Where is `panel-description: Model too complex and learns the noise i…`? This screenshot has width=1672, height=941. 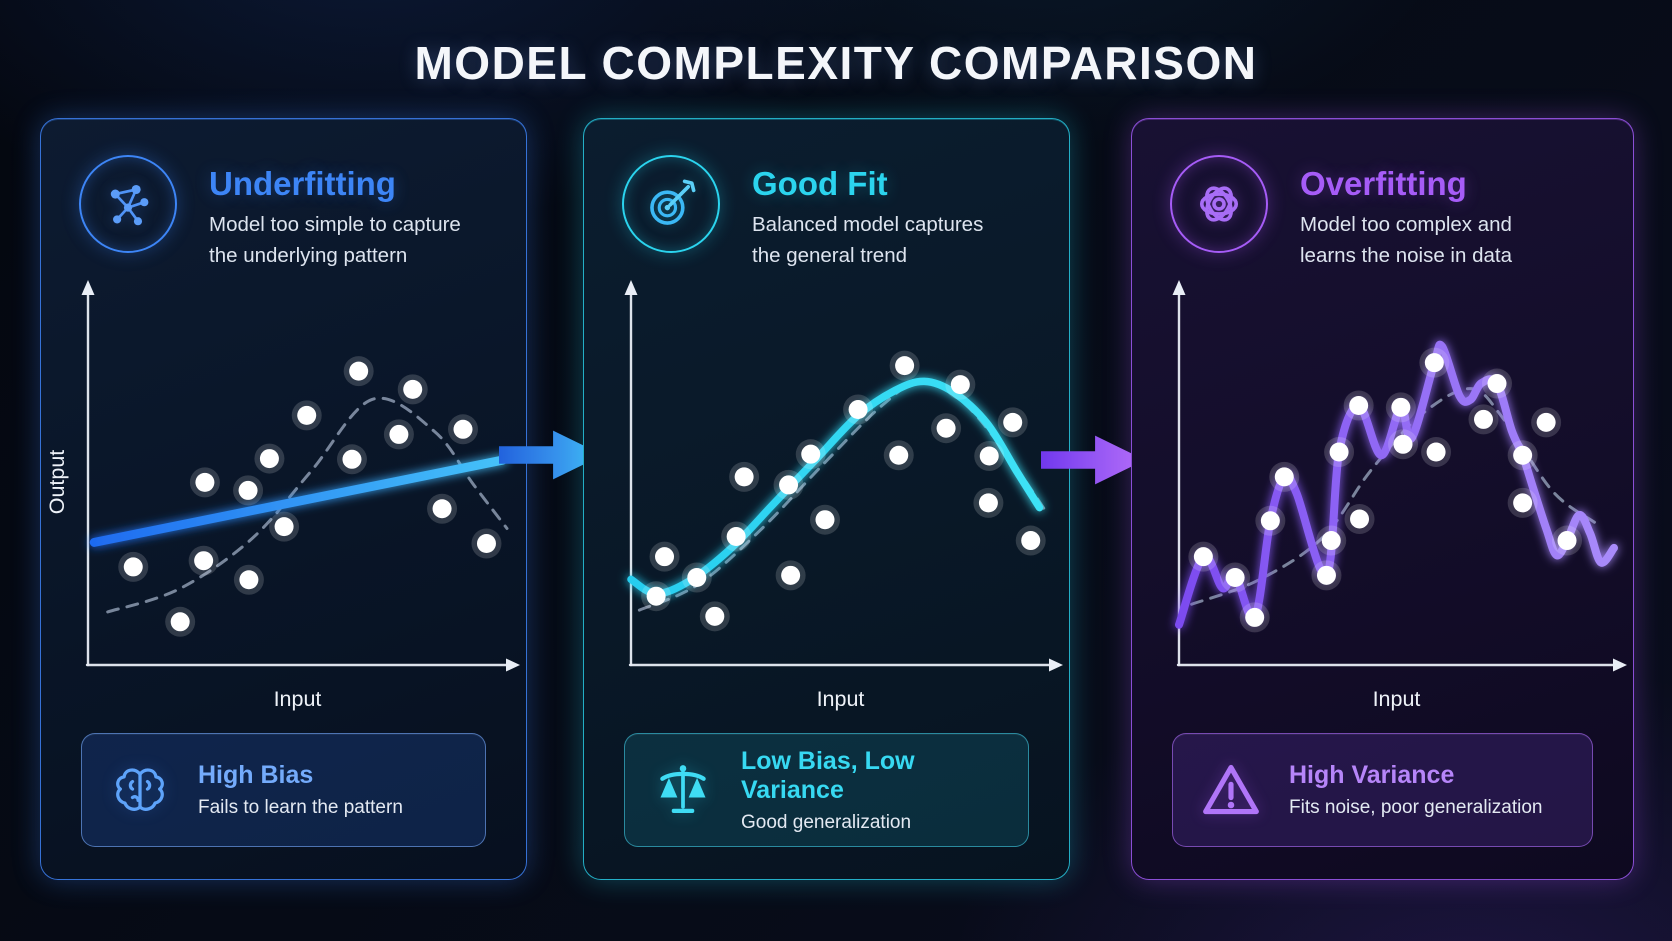 panel-description: Model too complex and learns the noise i… is located at coordinates (1406, 240).